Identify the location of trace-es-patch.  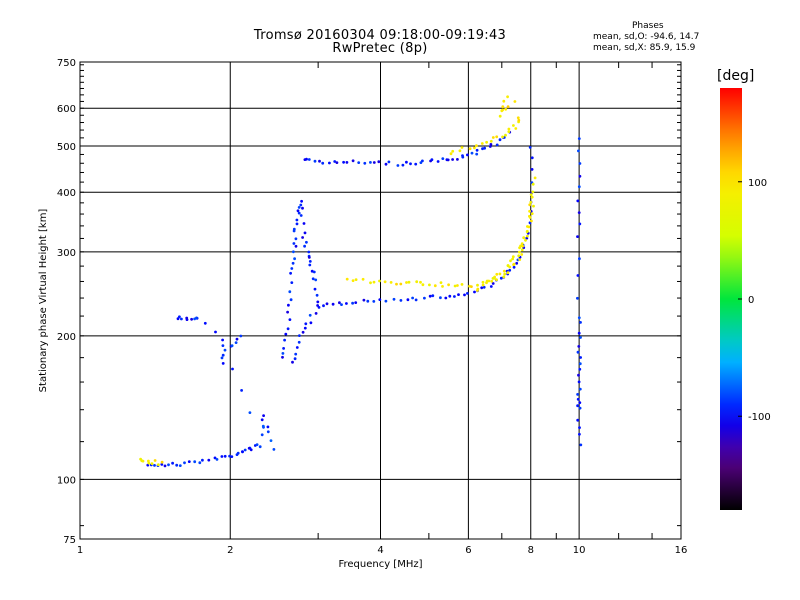
(209, 331).